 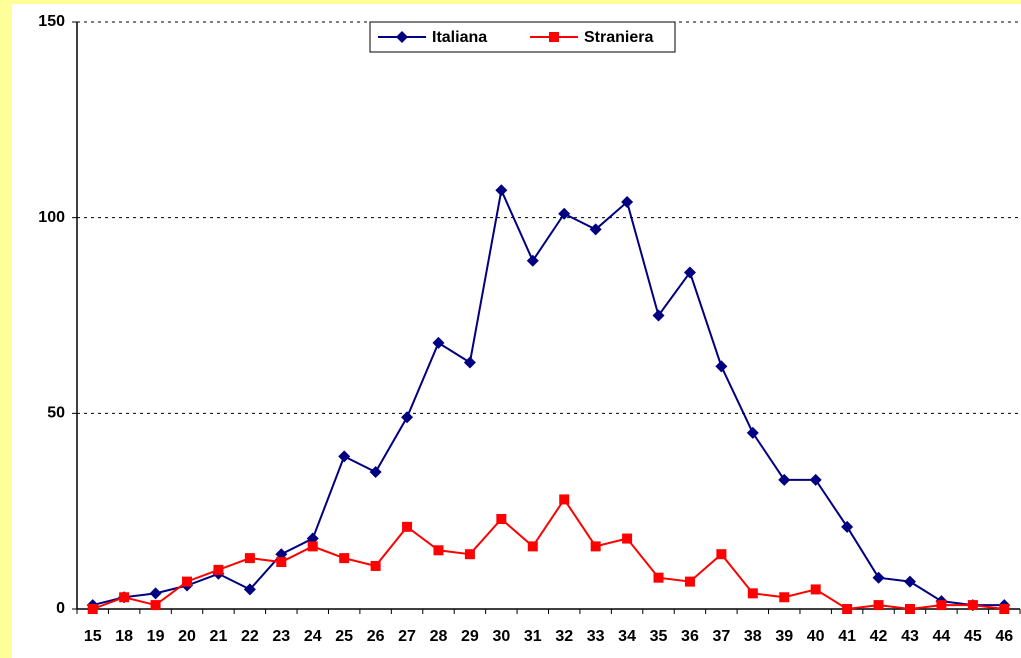 What do you see at coordinates (659, 636) in the screenshot?
I see `x-tick-label: 35` at bounding box center [659, 636].